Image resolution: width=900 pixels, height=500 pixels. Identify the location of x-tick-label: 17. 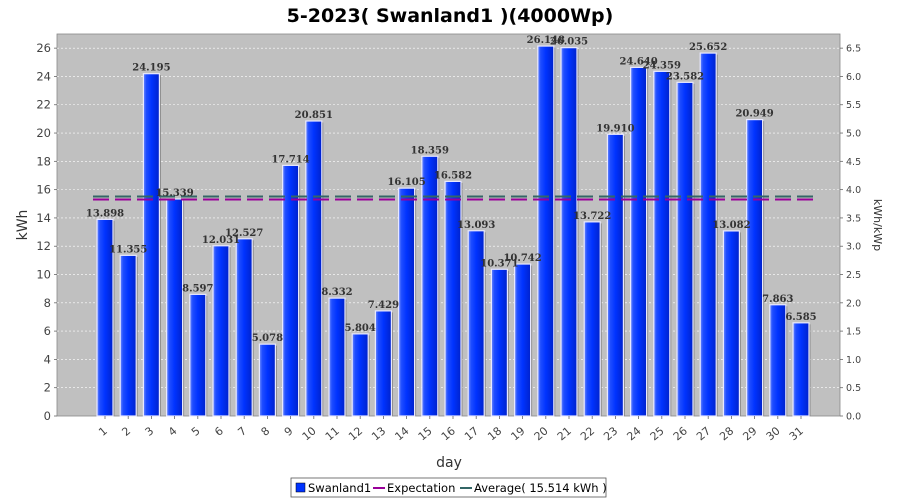
(471, 433).